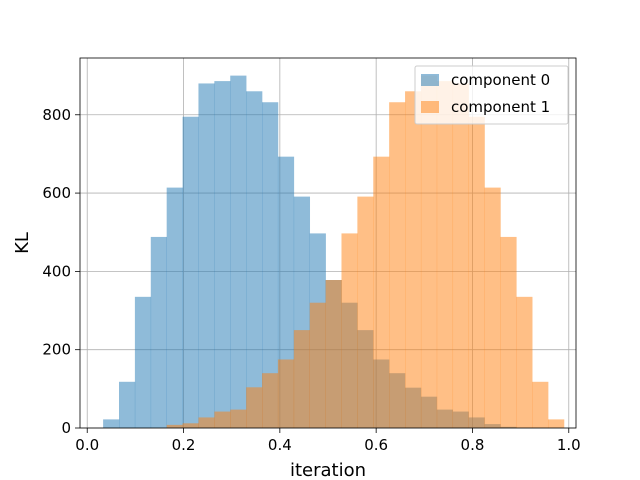 The height and width of the screenshot is (480, 640). Describe the element at coordinates (56, 193) in the screenshot. I see `y-tick-label: 600` at that location.